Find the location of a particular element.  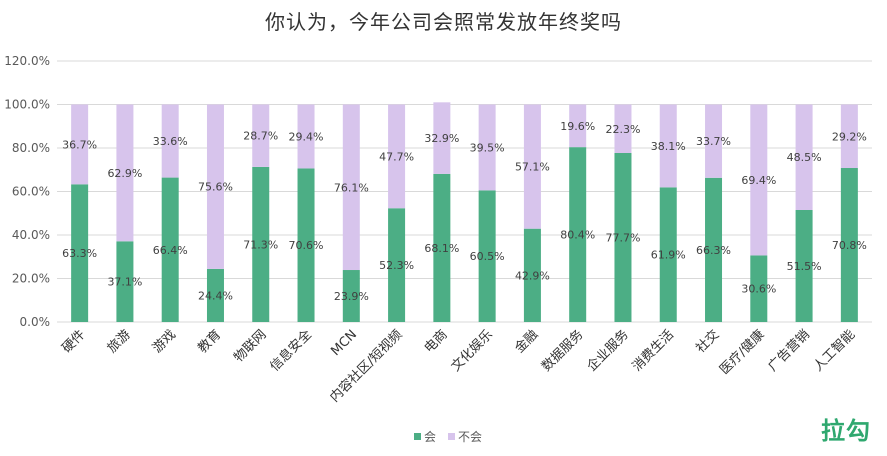

x-category-label: 人工智能 is located at coordinates (834, 350).